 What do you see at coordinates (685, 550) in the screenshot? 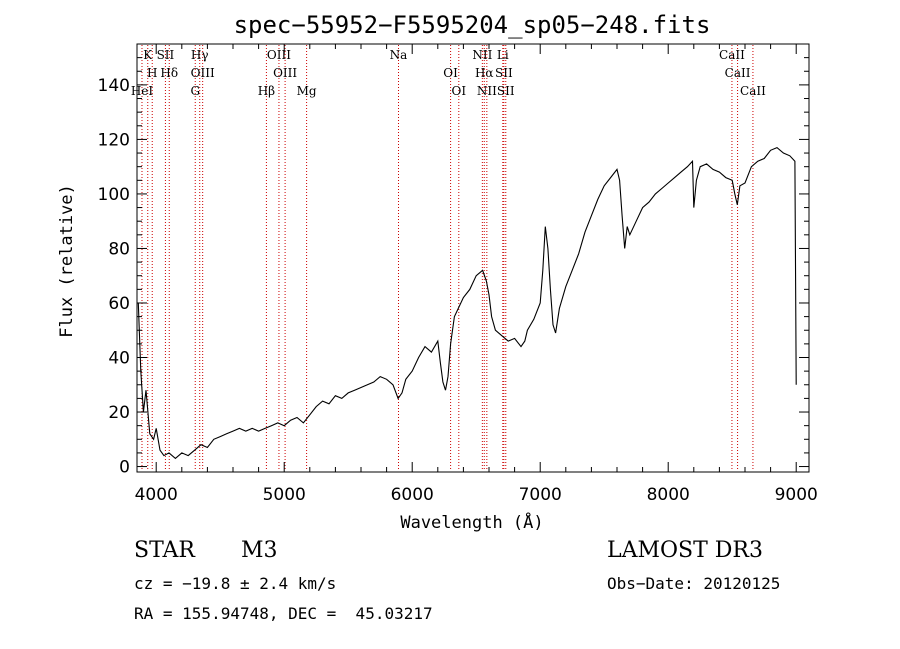
I see `survey-name: LAMOST DR3` at bounding box center [685, 550].